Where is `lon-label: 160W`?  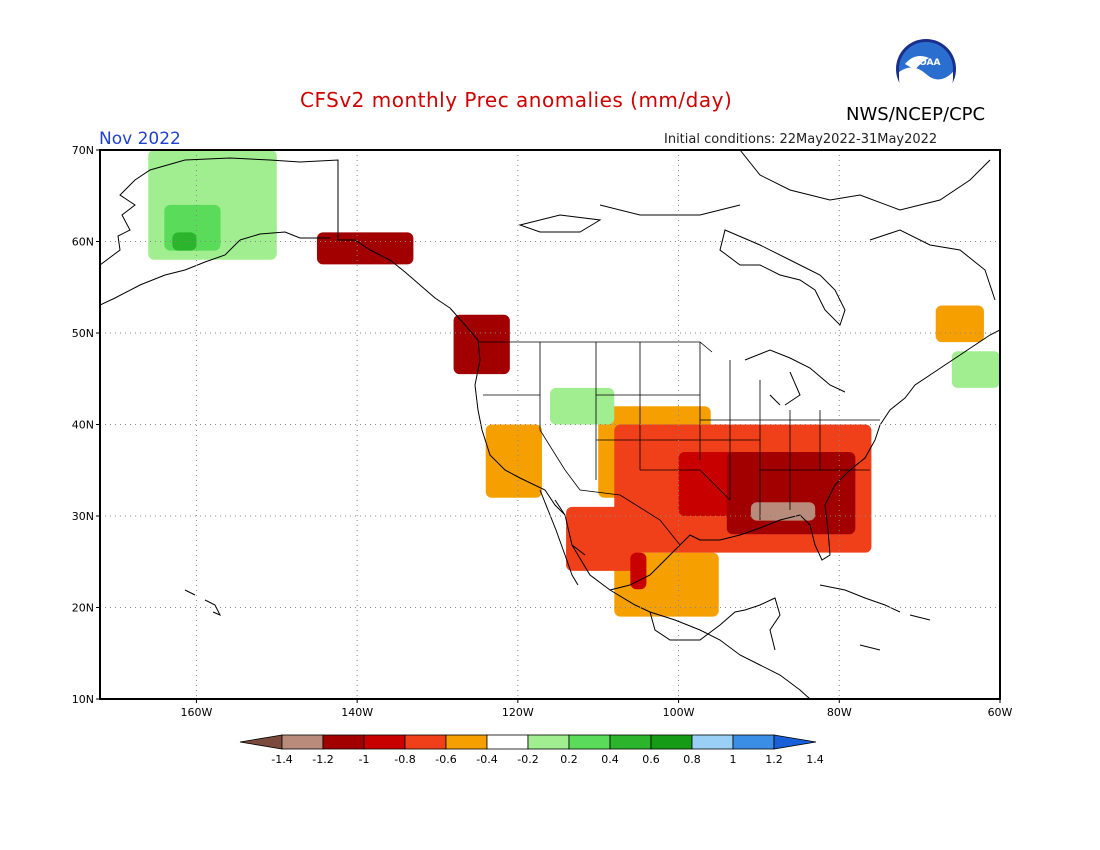 lon-label: 160W is located at coordinates (196, 712).